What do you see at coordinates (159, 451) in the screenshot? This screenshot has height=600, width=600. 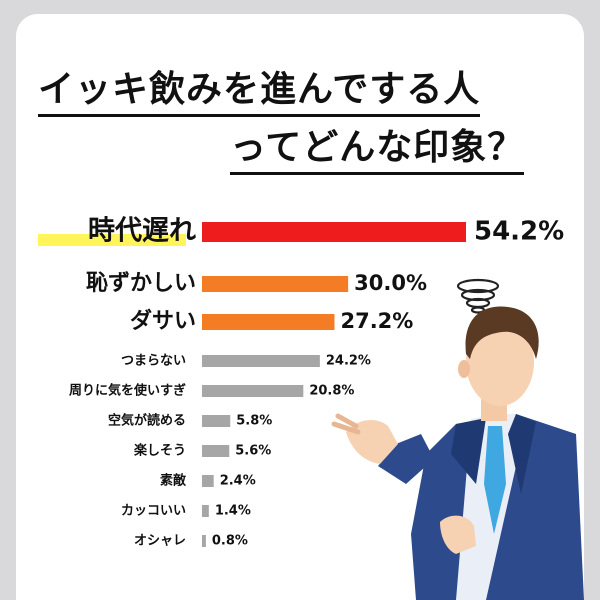 I see `bar-label: 楽しそう` at bounding box center [159, 451].